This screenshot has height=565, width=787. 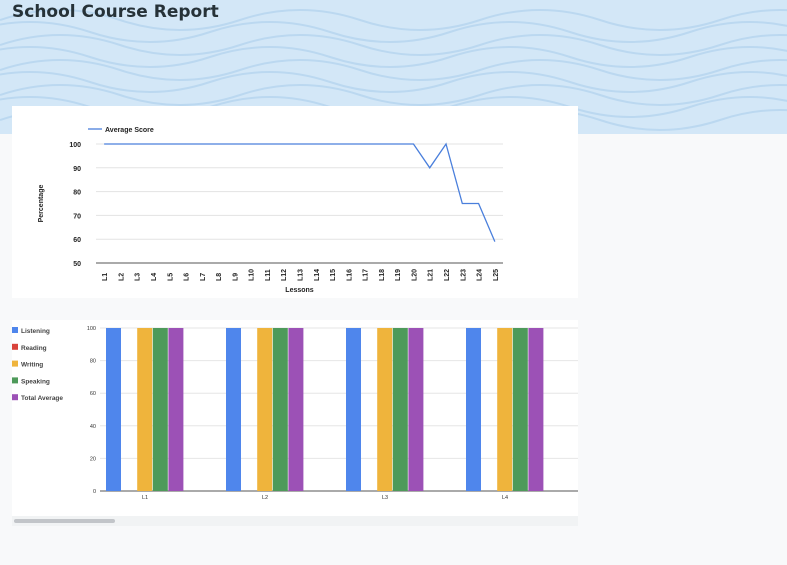 What do you see at coordinates (203, 277) in the screenshot?
I see `x-tick-label: L7` at bounding box center [203, 277].